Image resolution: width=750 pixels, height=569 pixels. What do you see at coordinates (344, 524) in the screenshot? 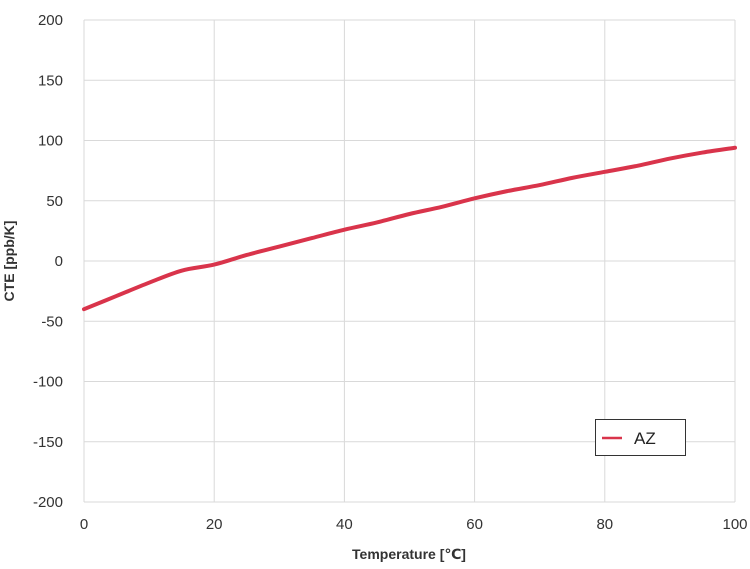
I see `x-tick-label: 40` at bounding box center [344, 524].